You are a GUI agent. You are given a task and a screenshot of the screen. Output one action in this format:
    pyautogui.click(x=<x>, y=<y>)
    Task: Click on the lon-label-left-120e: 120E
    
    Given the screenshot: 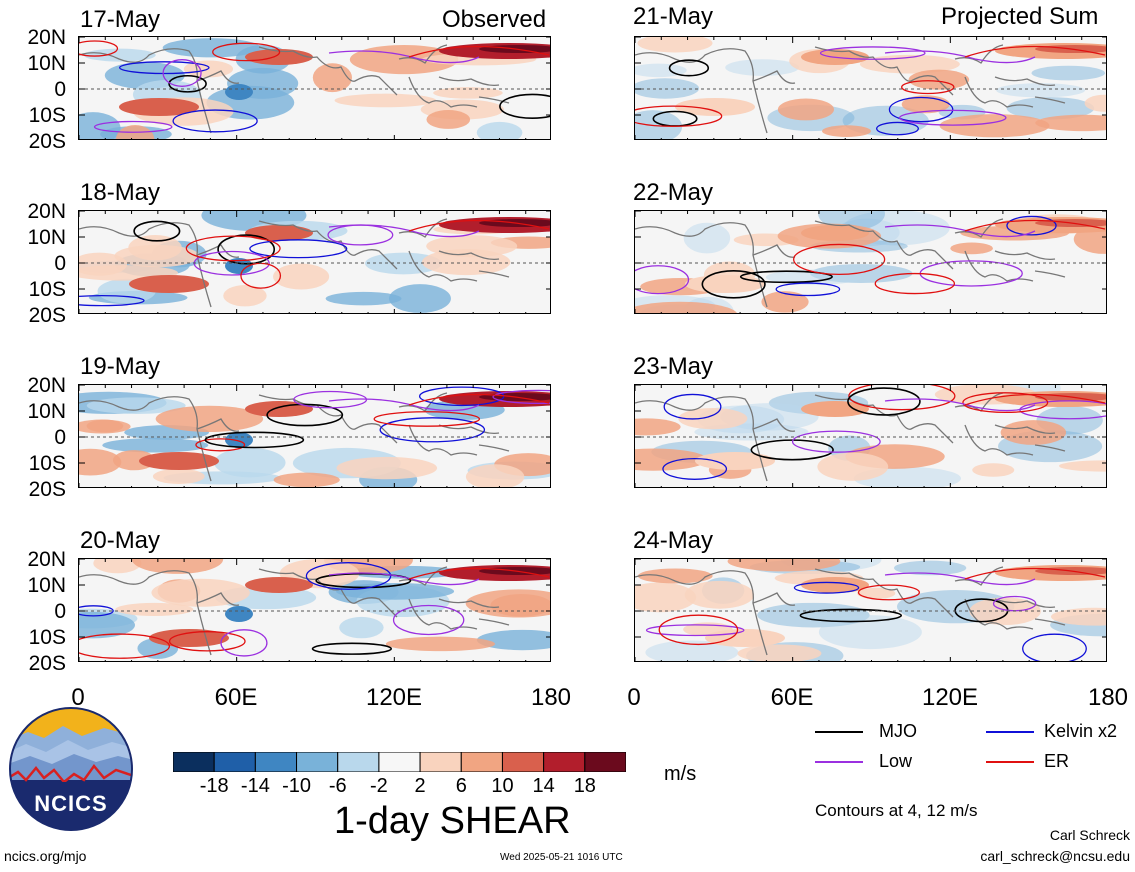 What is the action you would take?
    pyautogui.click(x=394, y=697)
    